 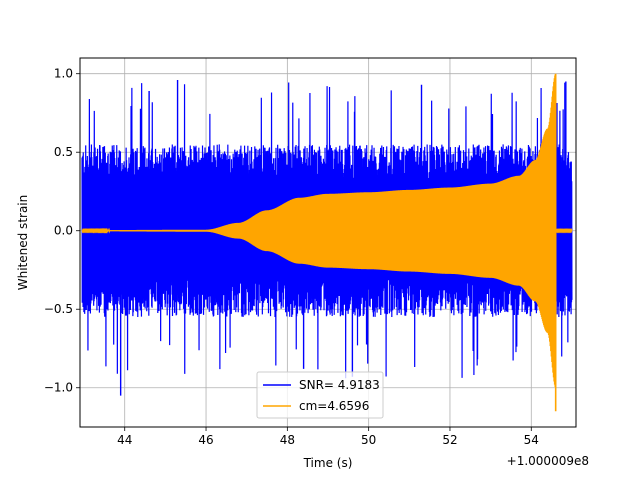 What do you see at coordinates (339, 385) in the screenshot?
I see `legend-entry-snr: SNR= 4.9183` at bounding box center [339, 385].